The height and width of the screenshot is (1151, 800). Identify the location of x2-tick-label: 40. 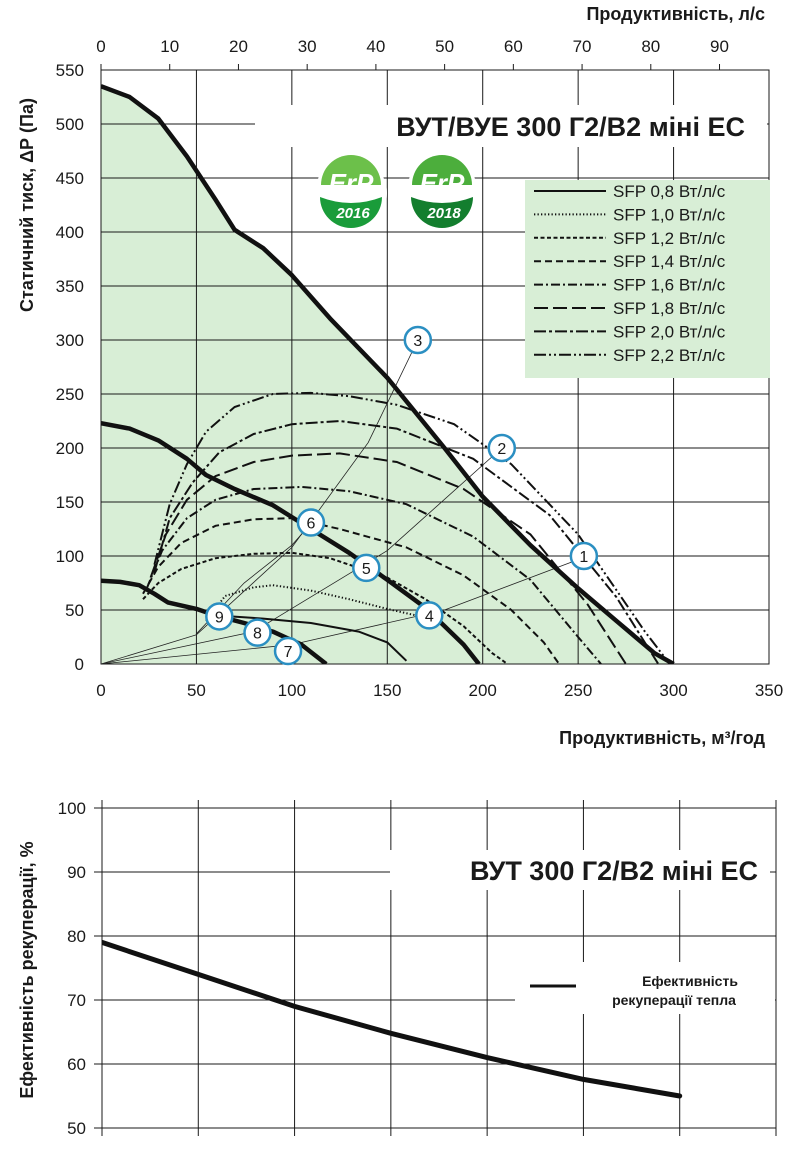
(375, 46).